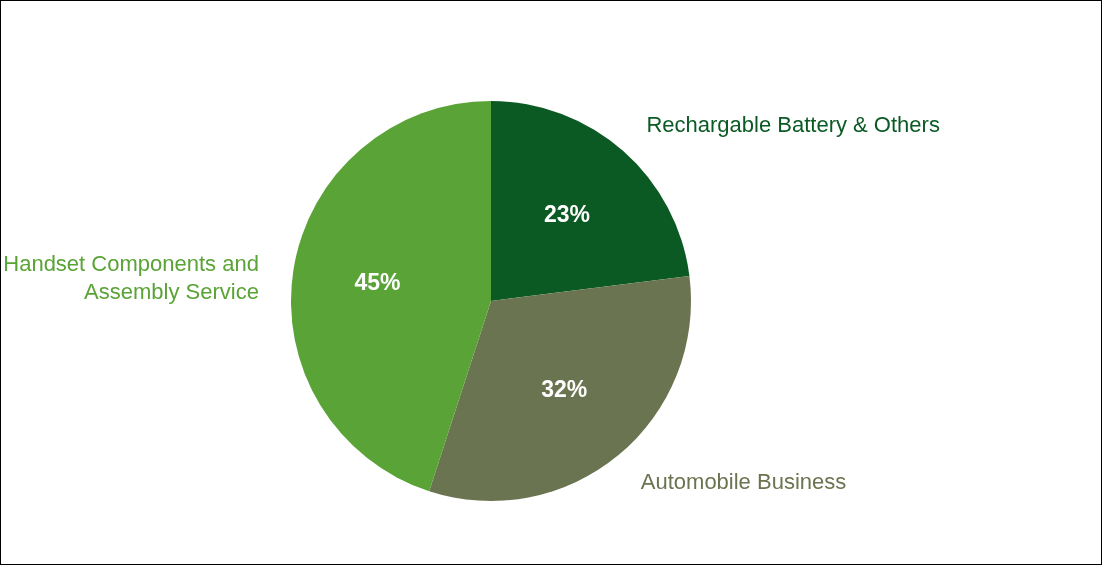 This screenshot has height=565, width=1102. Describe the element at coordinates (564, 388) in the screenshot. I see `data-label: 32%` at that location.